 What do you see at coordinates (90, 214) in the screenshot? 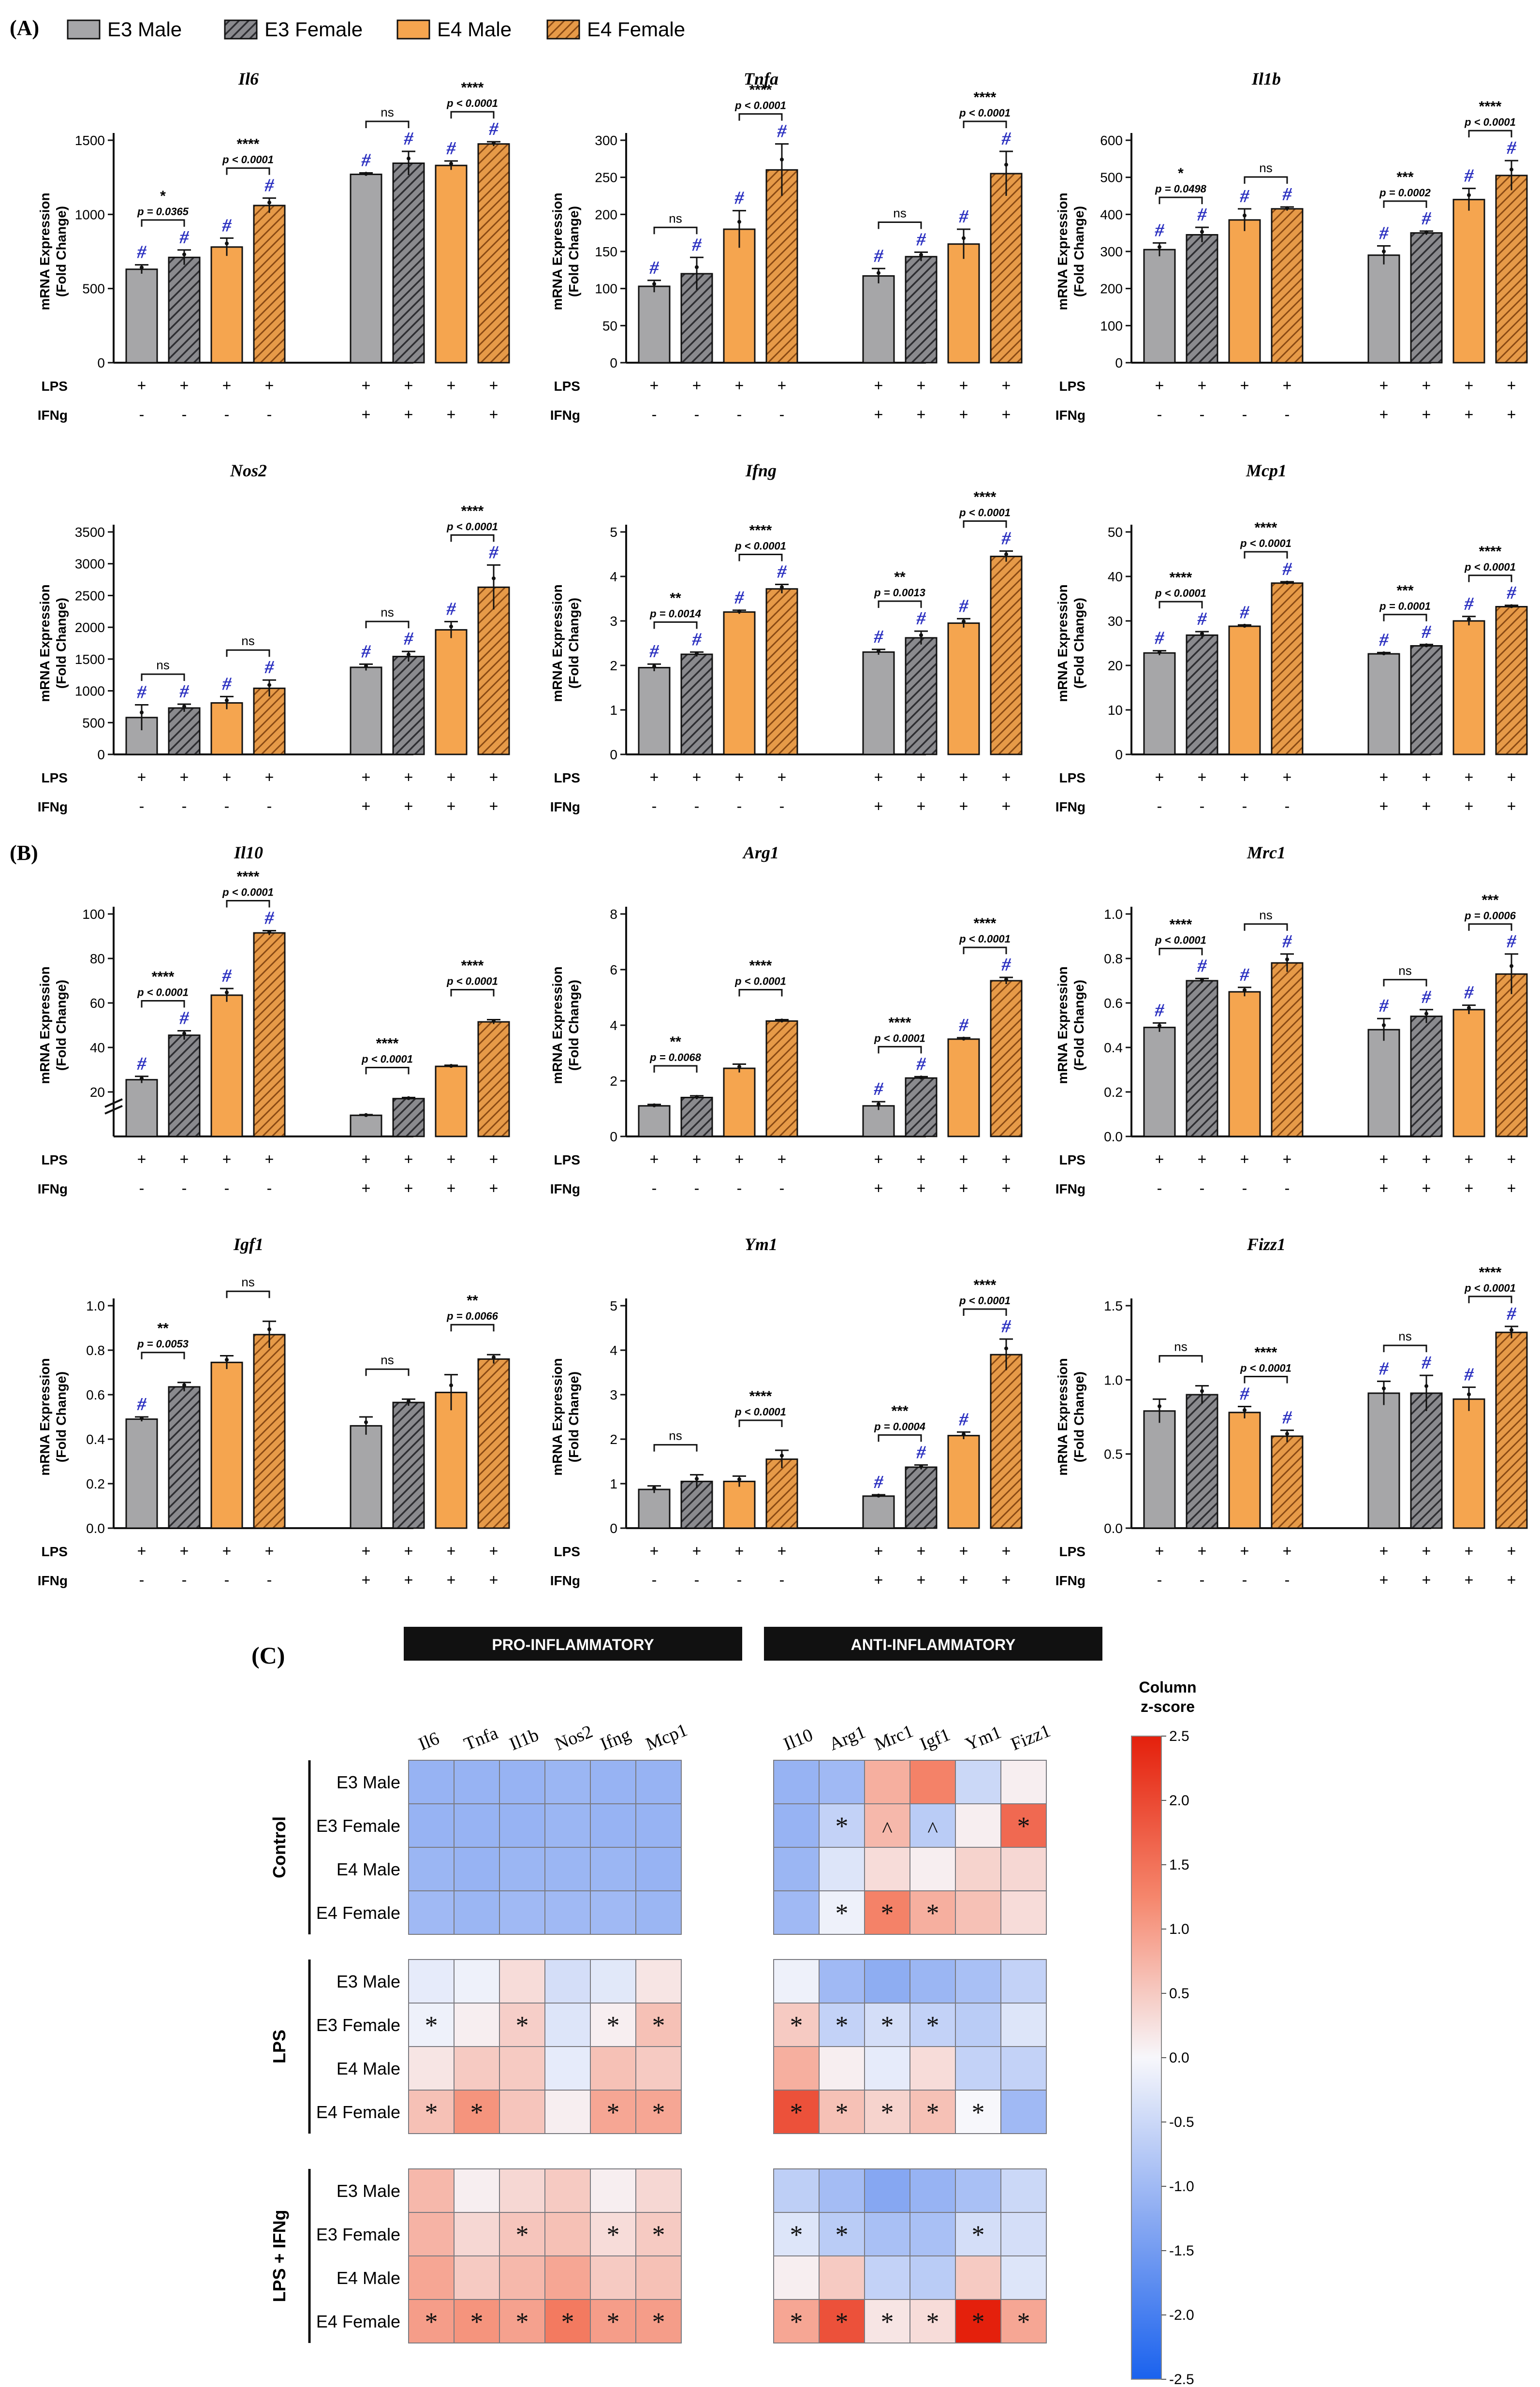
I see `y-tick-label: 1000` at bounding box center [90, 214].